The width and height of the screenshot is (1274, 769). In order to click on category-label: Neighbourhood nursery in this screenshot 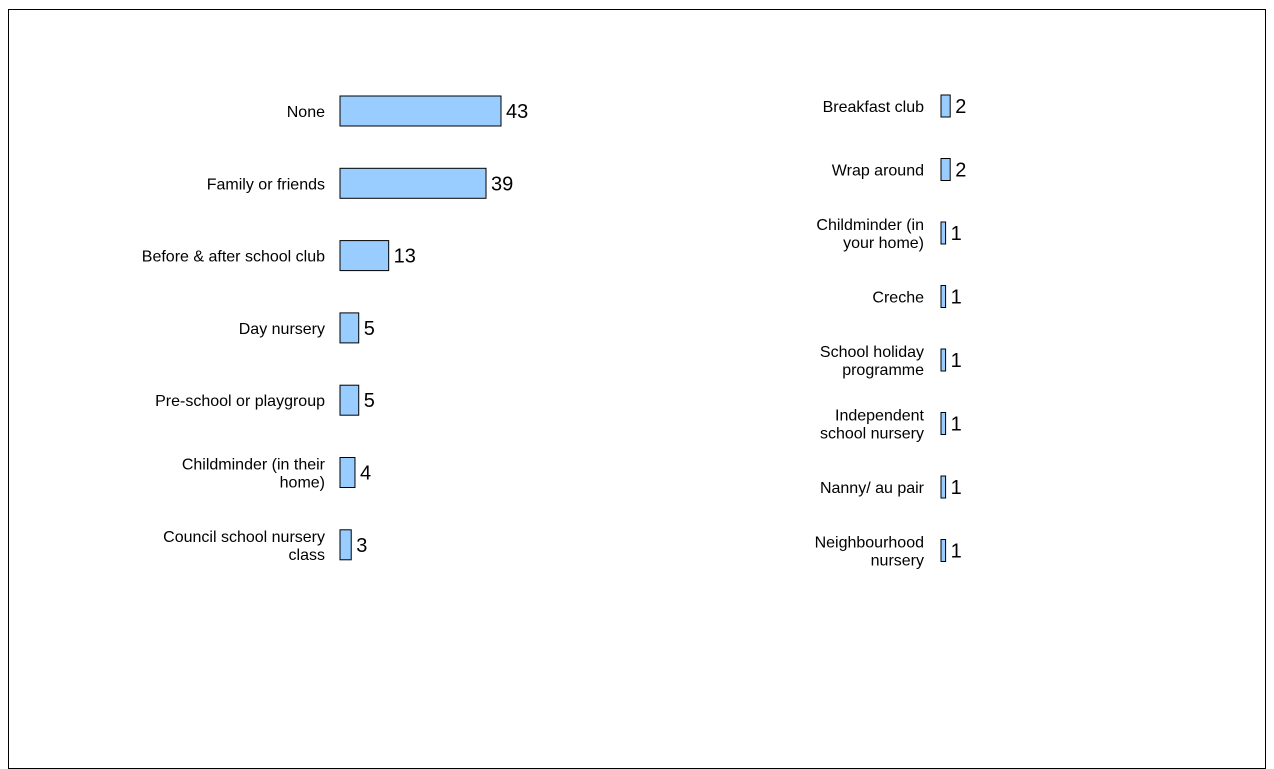, I will do `click(869, 552)`.